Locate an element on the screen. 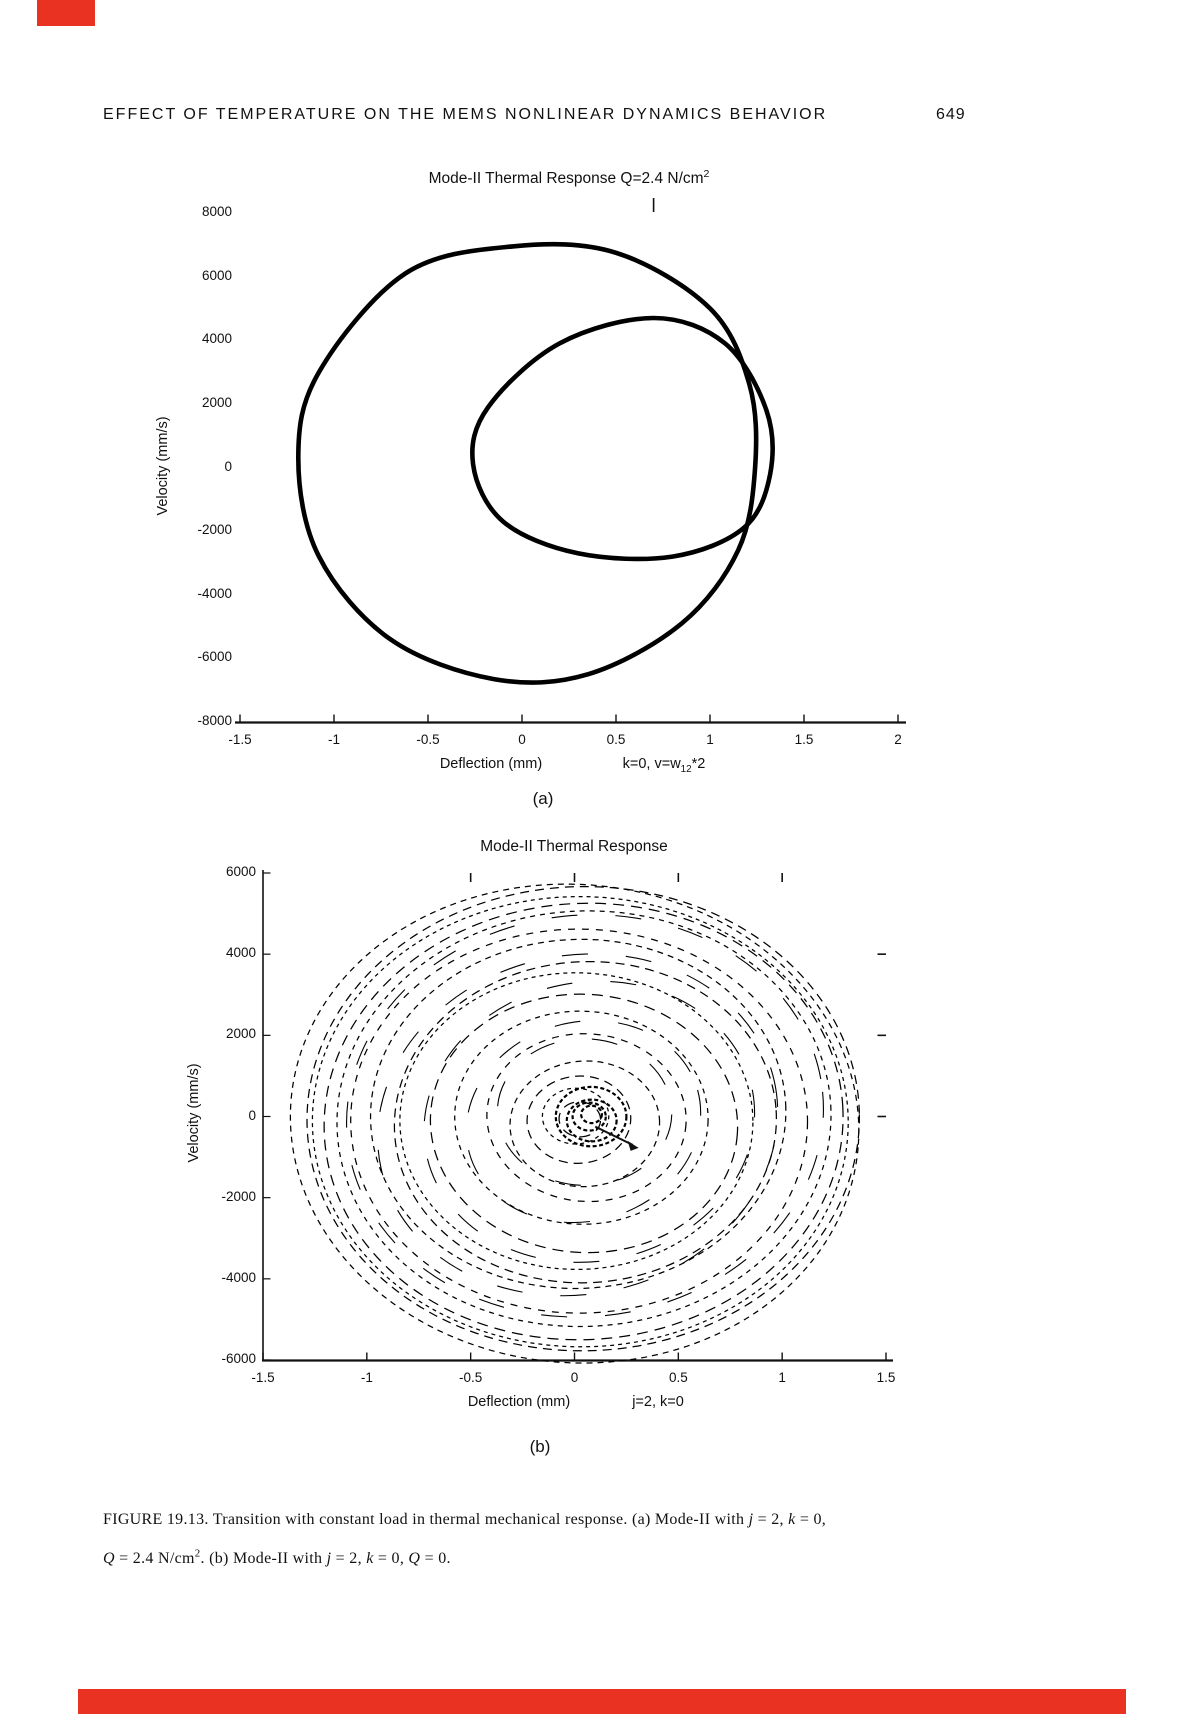 The image size is (1200, 1714). chart-a-y-tick-label: -2000 is located at coordinates (214, 530).